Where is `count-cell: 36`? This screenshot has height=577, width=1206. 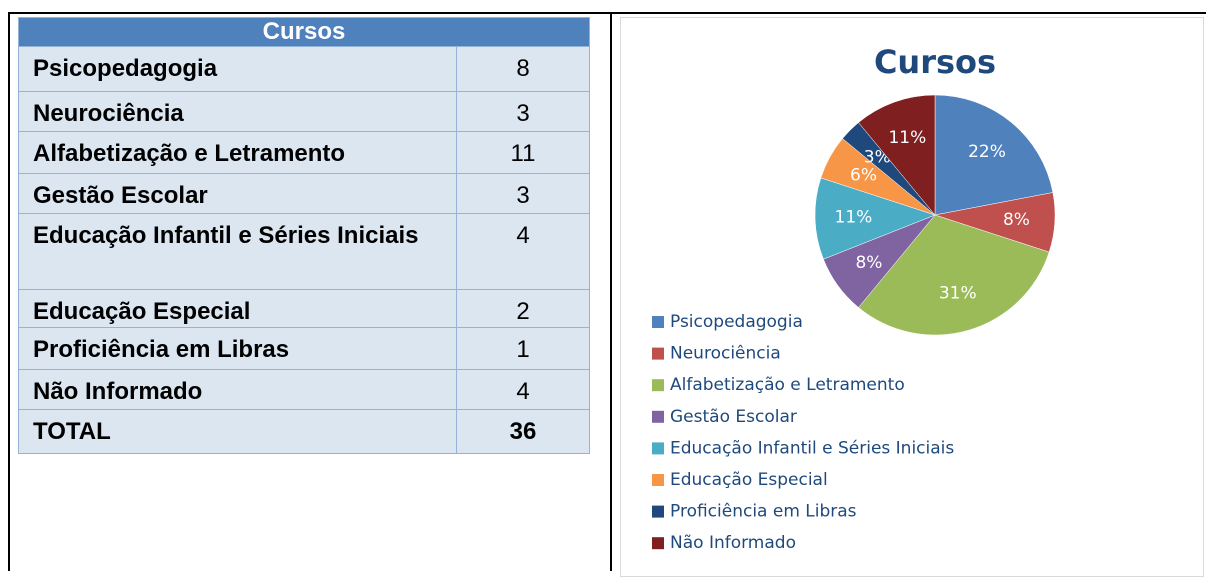
count-cell: 36 is located at coordinates (523, 431).